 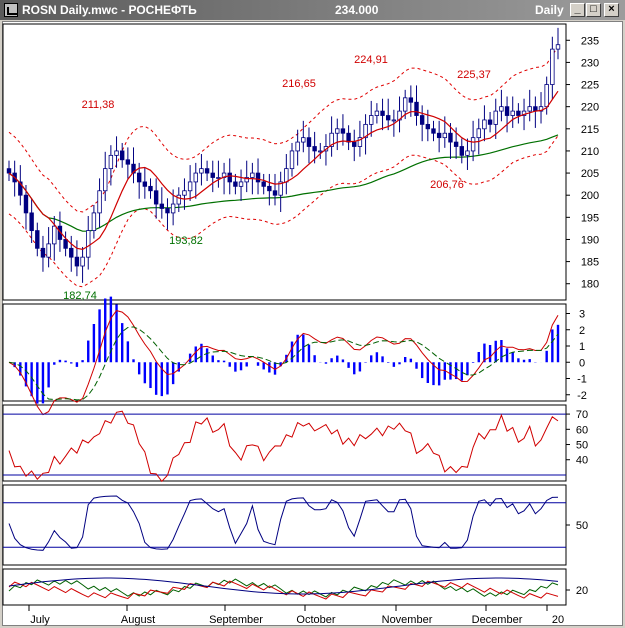 I want to click on rsi-axis-label: 50, so click(x=582, y=446).